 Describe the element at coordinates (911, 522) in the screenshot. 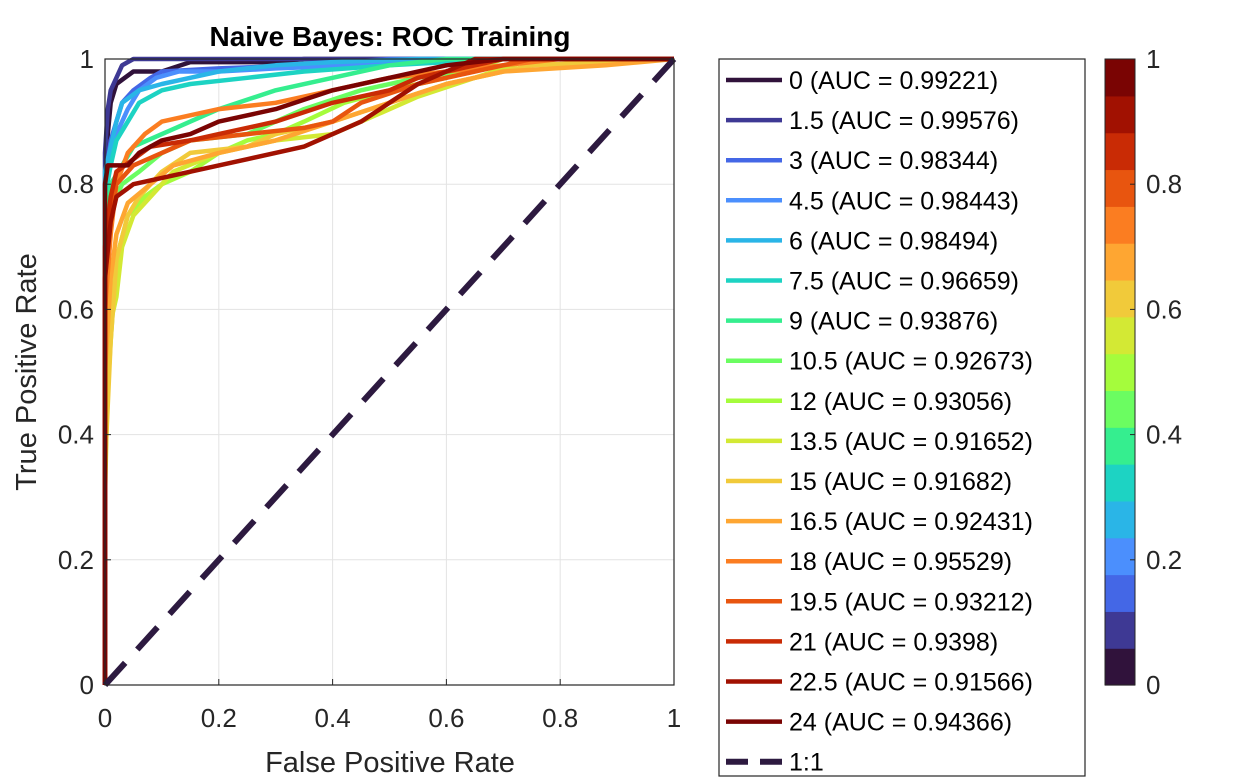

I see `legend-label-11: 16.5 (AUC = 0.92431)` at that location.